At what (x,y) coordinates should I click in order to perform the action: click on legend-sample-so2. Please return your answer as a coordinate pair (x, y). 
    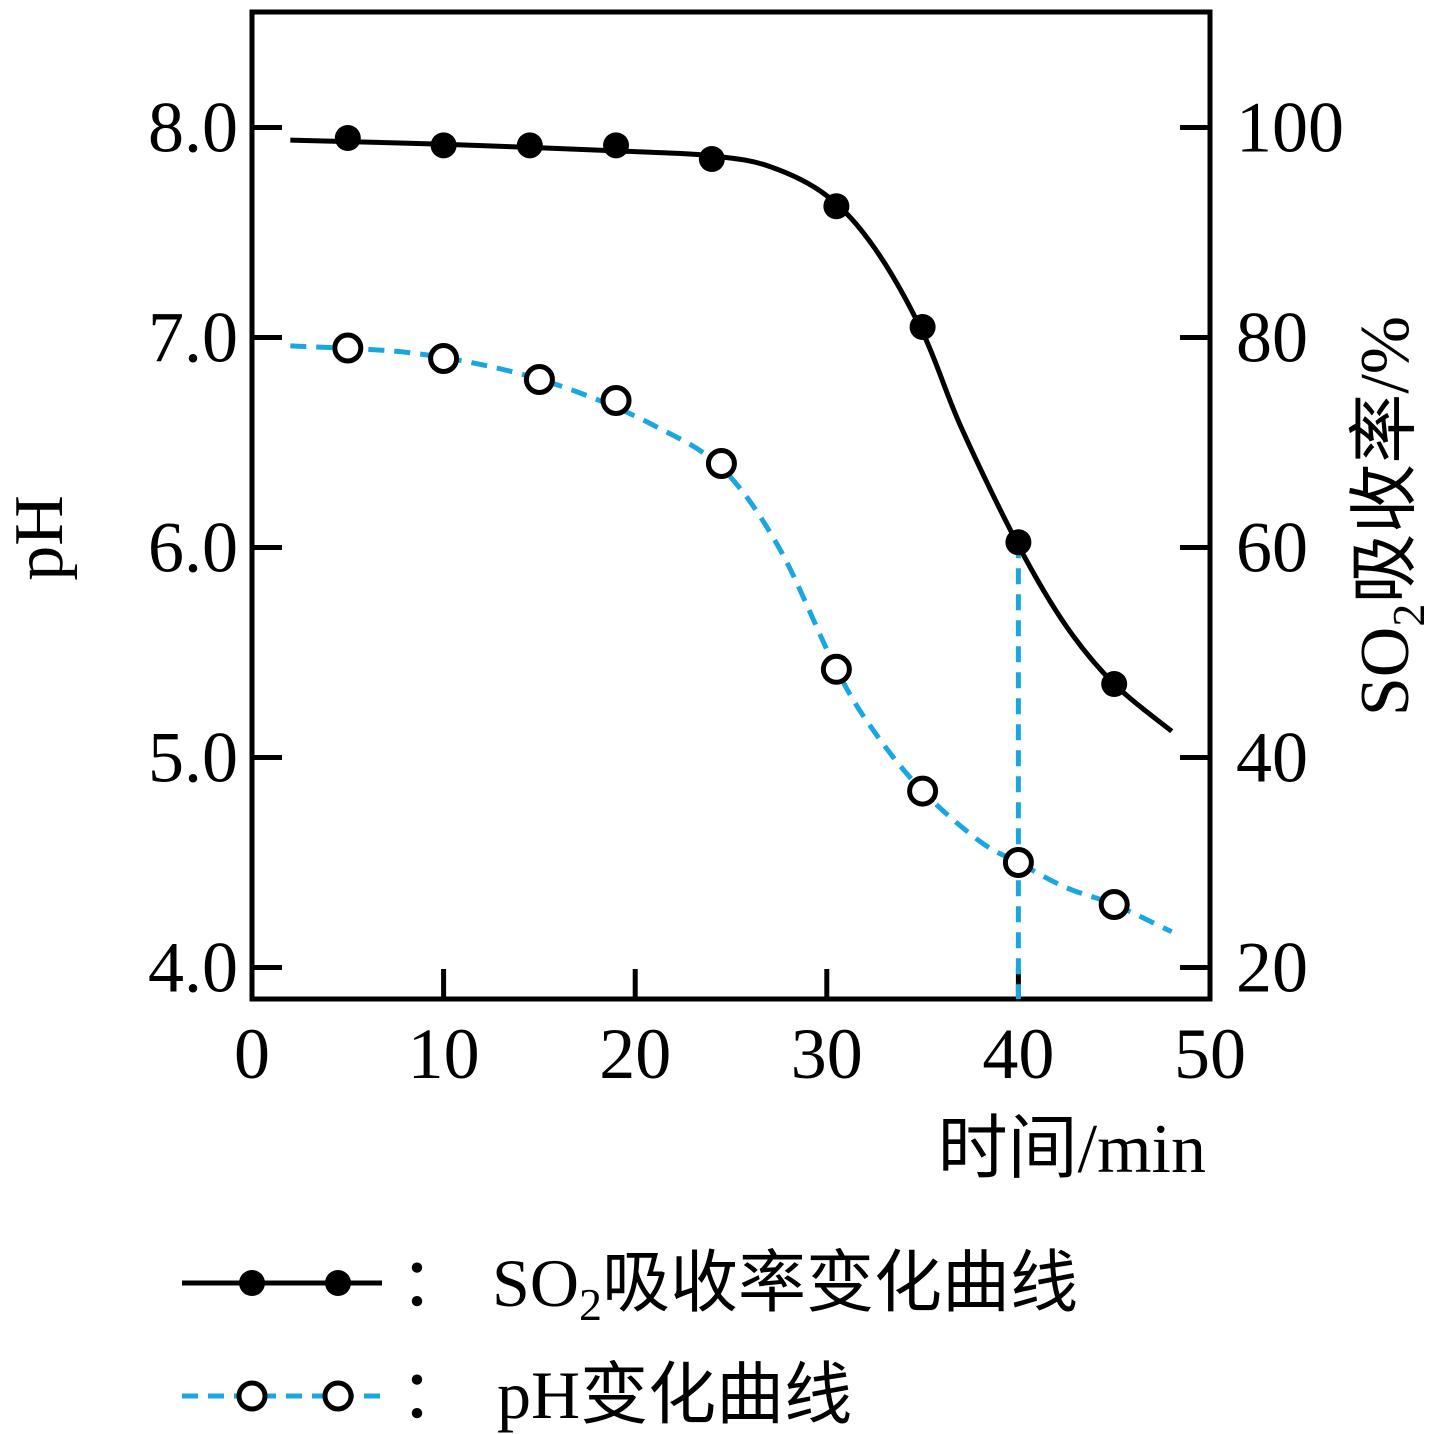
    Looking at the image, I should click on (282, 1283).